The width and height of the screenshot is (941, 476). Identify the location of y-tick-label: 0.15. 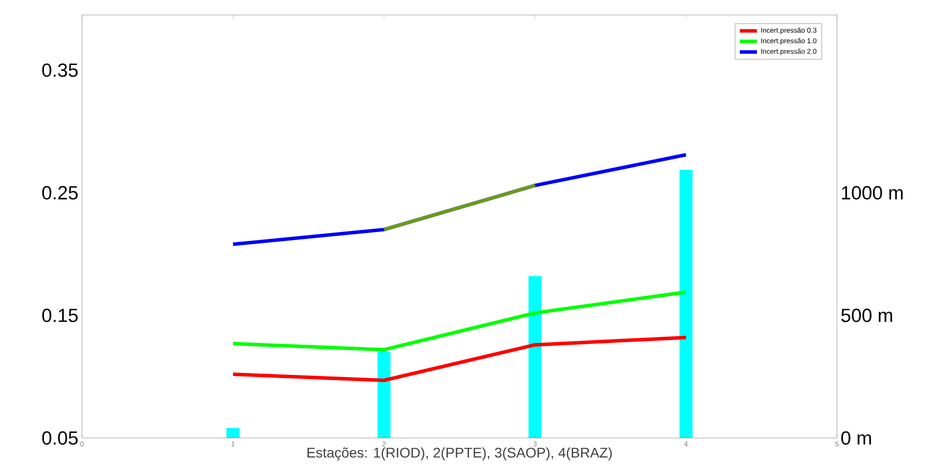
(60, 315).